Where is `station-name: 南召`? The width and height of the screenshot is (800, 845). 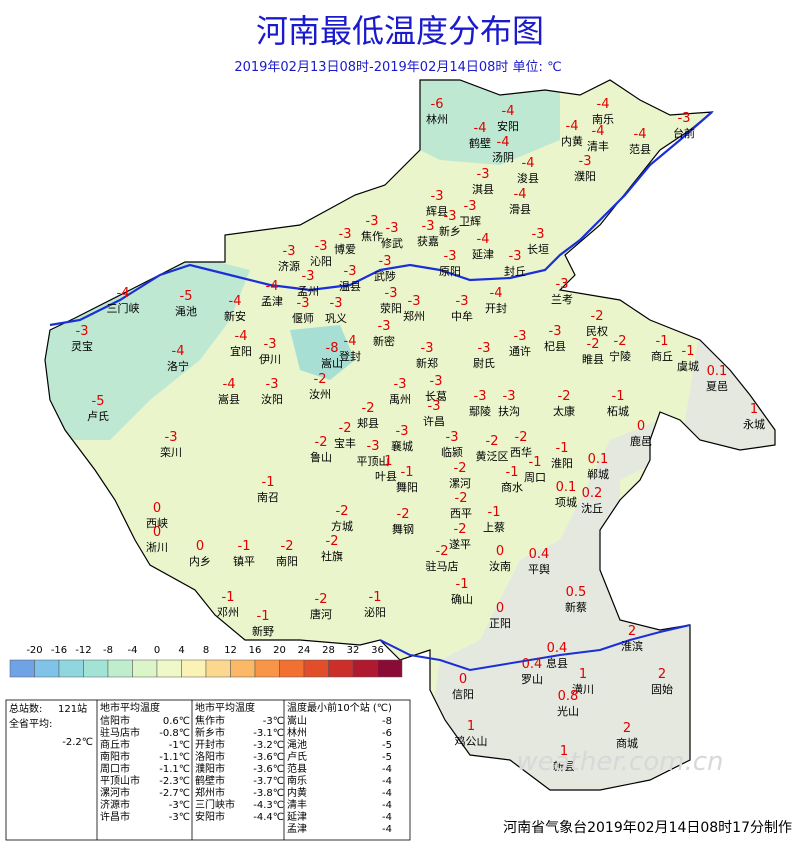
station-name: 南召 is located at coordinates (268, 497).